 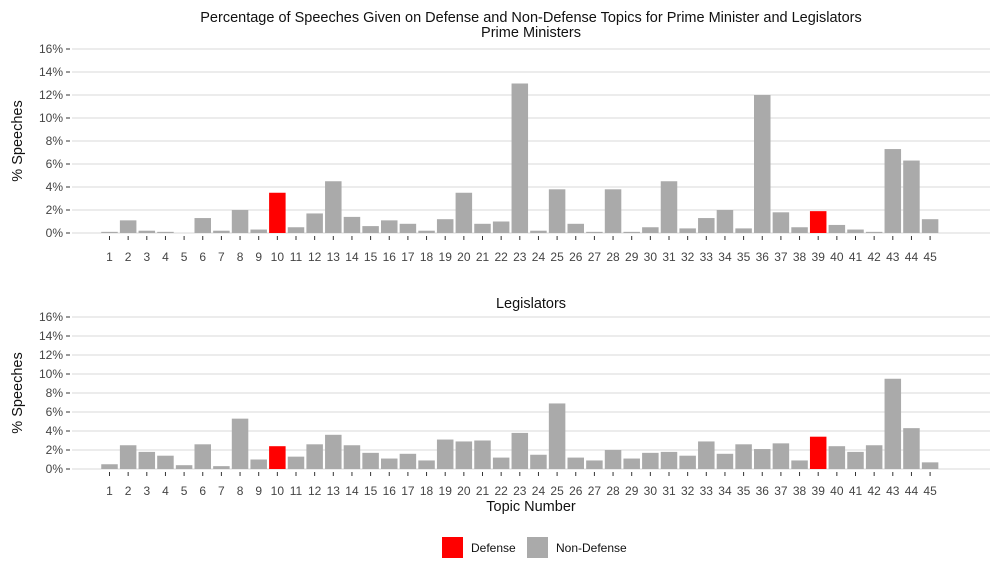 What do you see at coordinates (930, 257) in the screenshot?
I see `x-tick-label: 45` at bounding box center [930, 257].